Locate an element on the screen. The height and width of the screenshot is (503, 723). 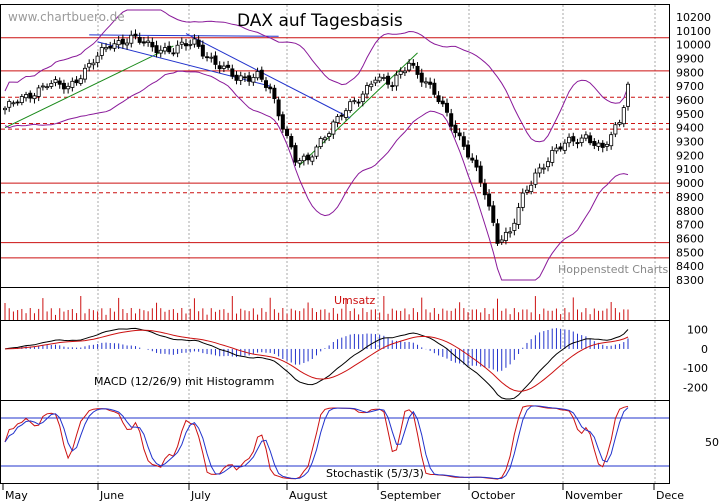
price-tick-label: 9800 is located at coordinates (690, 72).